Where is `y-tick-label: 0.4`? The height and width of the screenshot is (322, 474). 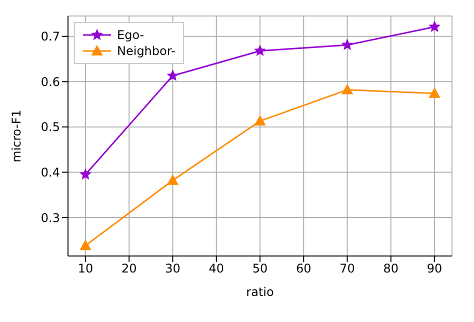
y-tick-label: 0.4 is located at coordinates (50, 172).